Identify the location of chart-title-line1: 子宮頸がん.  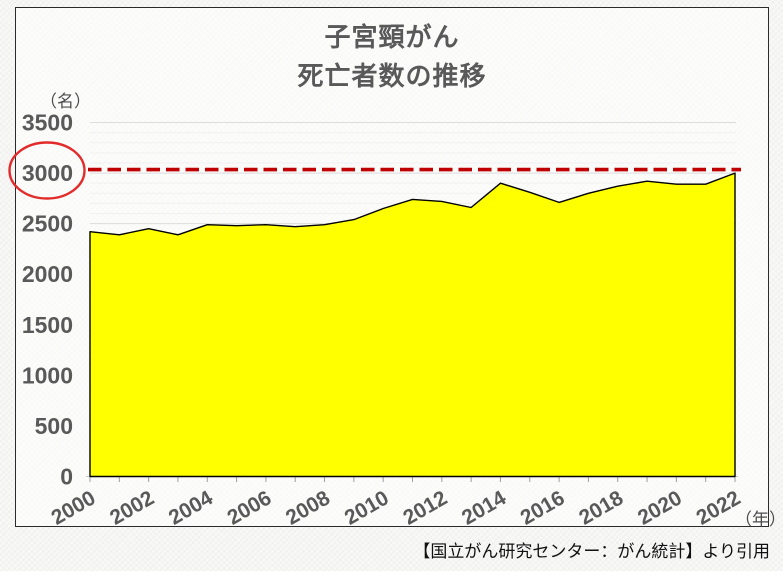
(392, 37).